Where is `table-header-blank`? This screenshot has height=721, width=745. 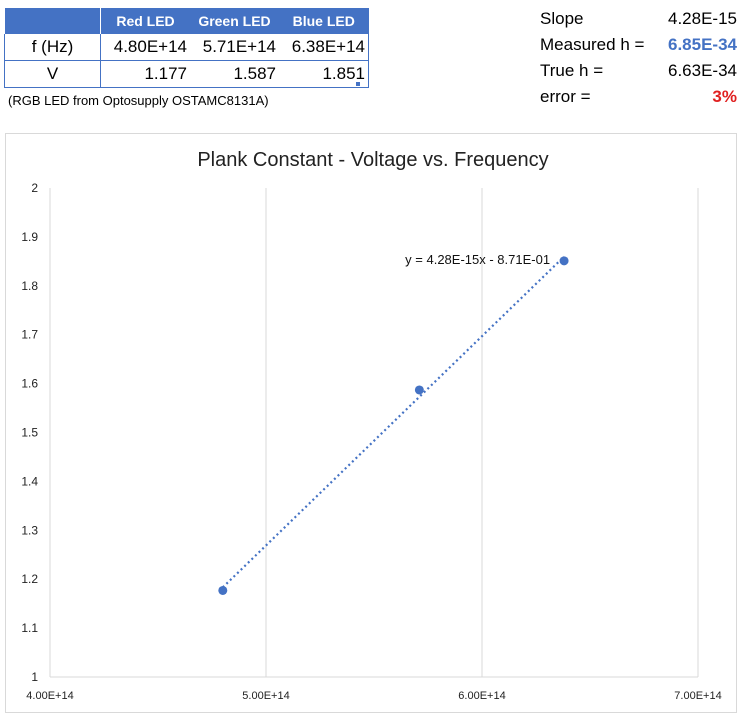
table-header-blank is located at coordinates (52, 21).